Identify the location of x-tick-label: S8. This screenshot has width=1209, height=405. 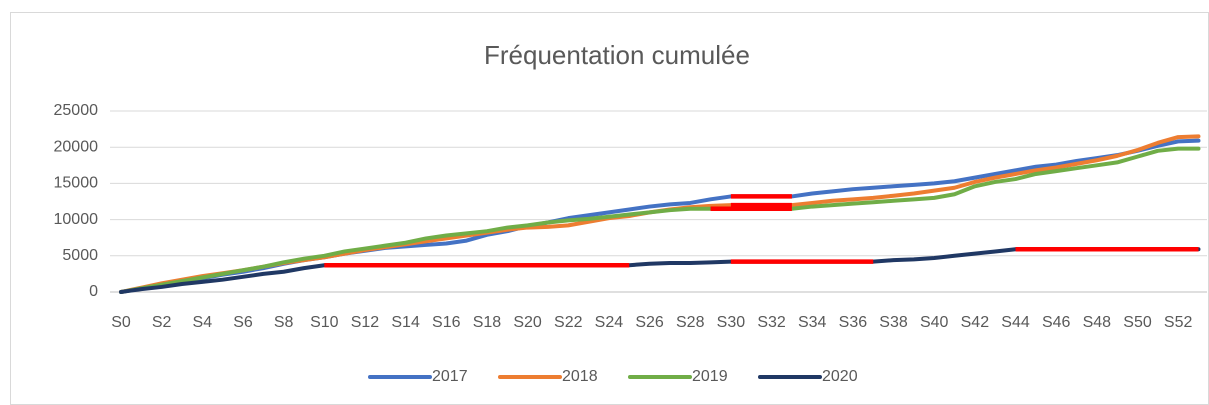
(284, 322).